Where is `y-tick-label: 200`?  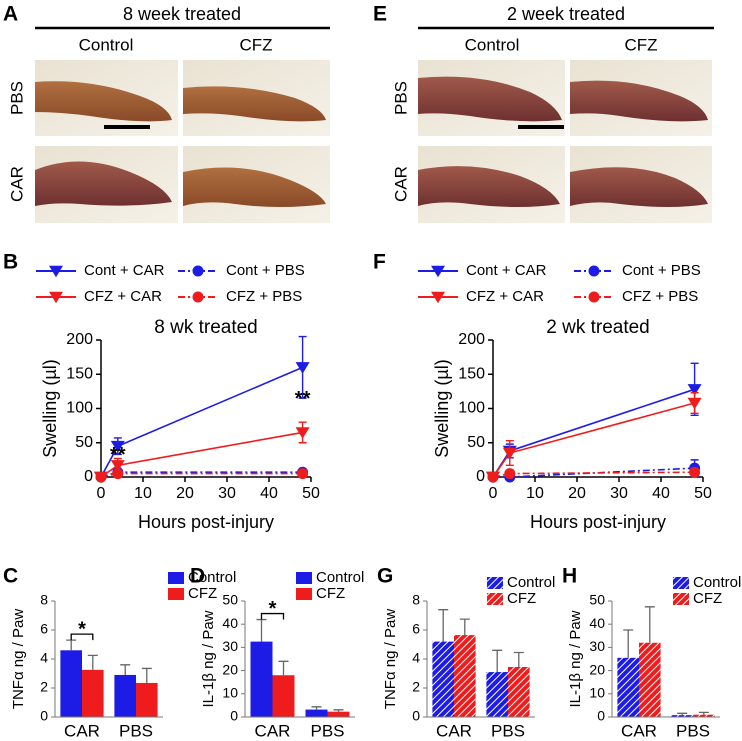 y-tick-label: 200 is located at coordinates (79, 339).